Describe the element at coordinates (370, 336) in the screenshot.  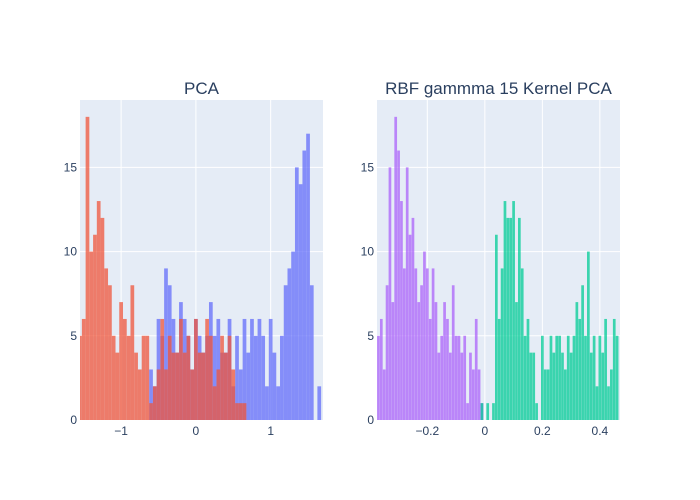
I see `y-tick-label: 5` at that location.